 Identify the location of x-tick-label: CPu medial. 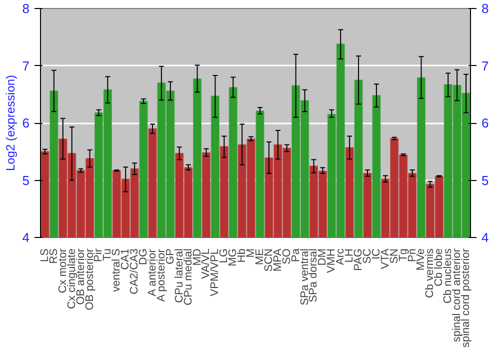
(188, 277).